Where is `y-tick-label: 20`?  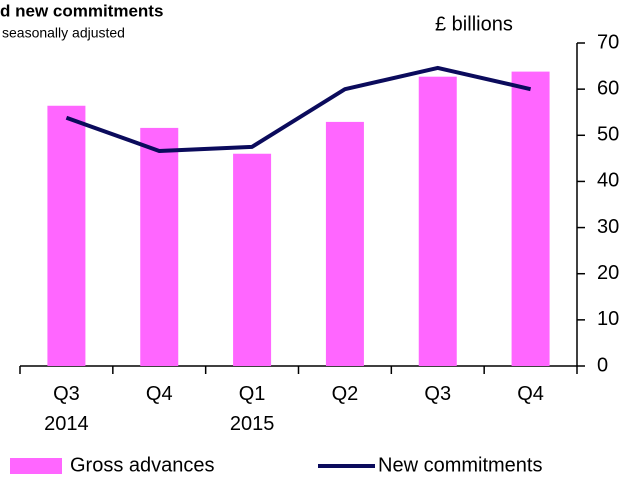 y-tick-label: 20 is located at coordinates (608, 273).